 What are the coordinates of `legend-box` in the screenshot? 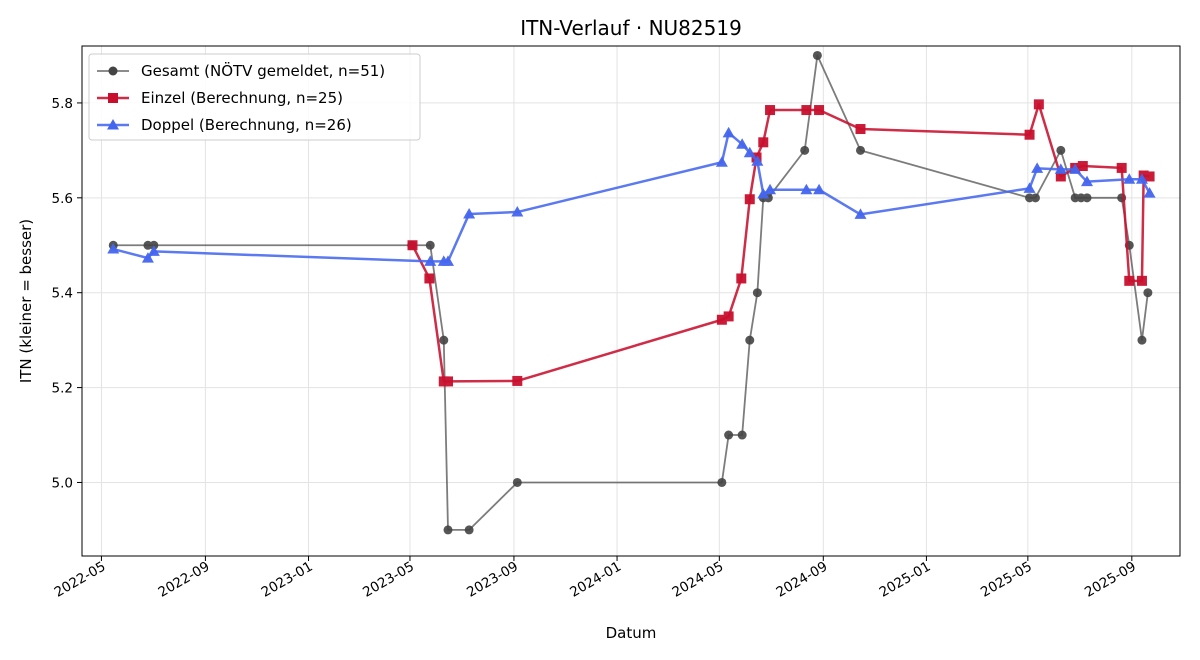 It's located at (254, 97).